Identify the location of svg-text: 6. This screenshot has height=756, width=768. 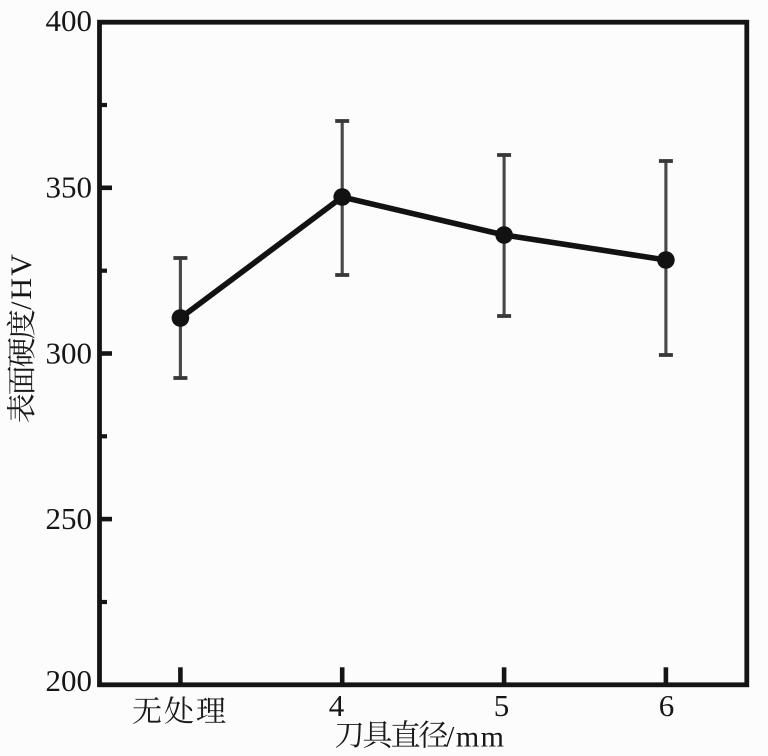
(667, 705).